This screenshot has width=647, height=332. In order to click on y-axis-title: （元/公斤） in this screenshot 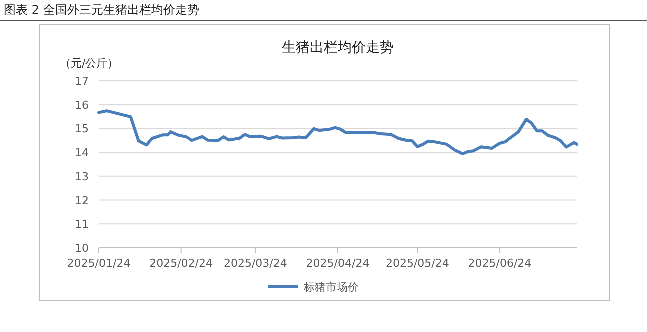, I will do `click(89, 63)`.